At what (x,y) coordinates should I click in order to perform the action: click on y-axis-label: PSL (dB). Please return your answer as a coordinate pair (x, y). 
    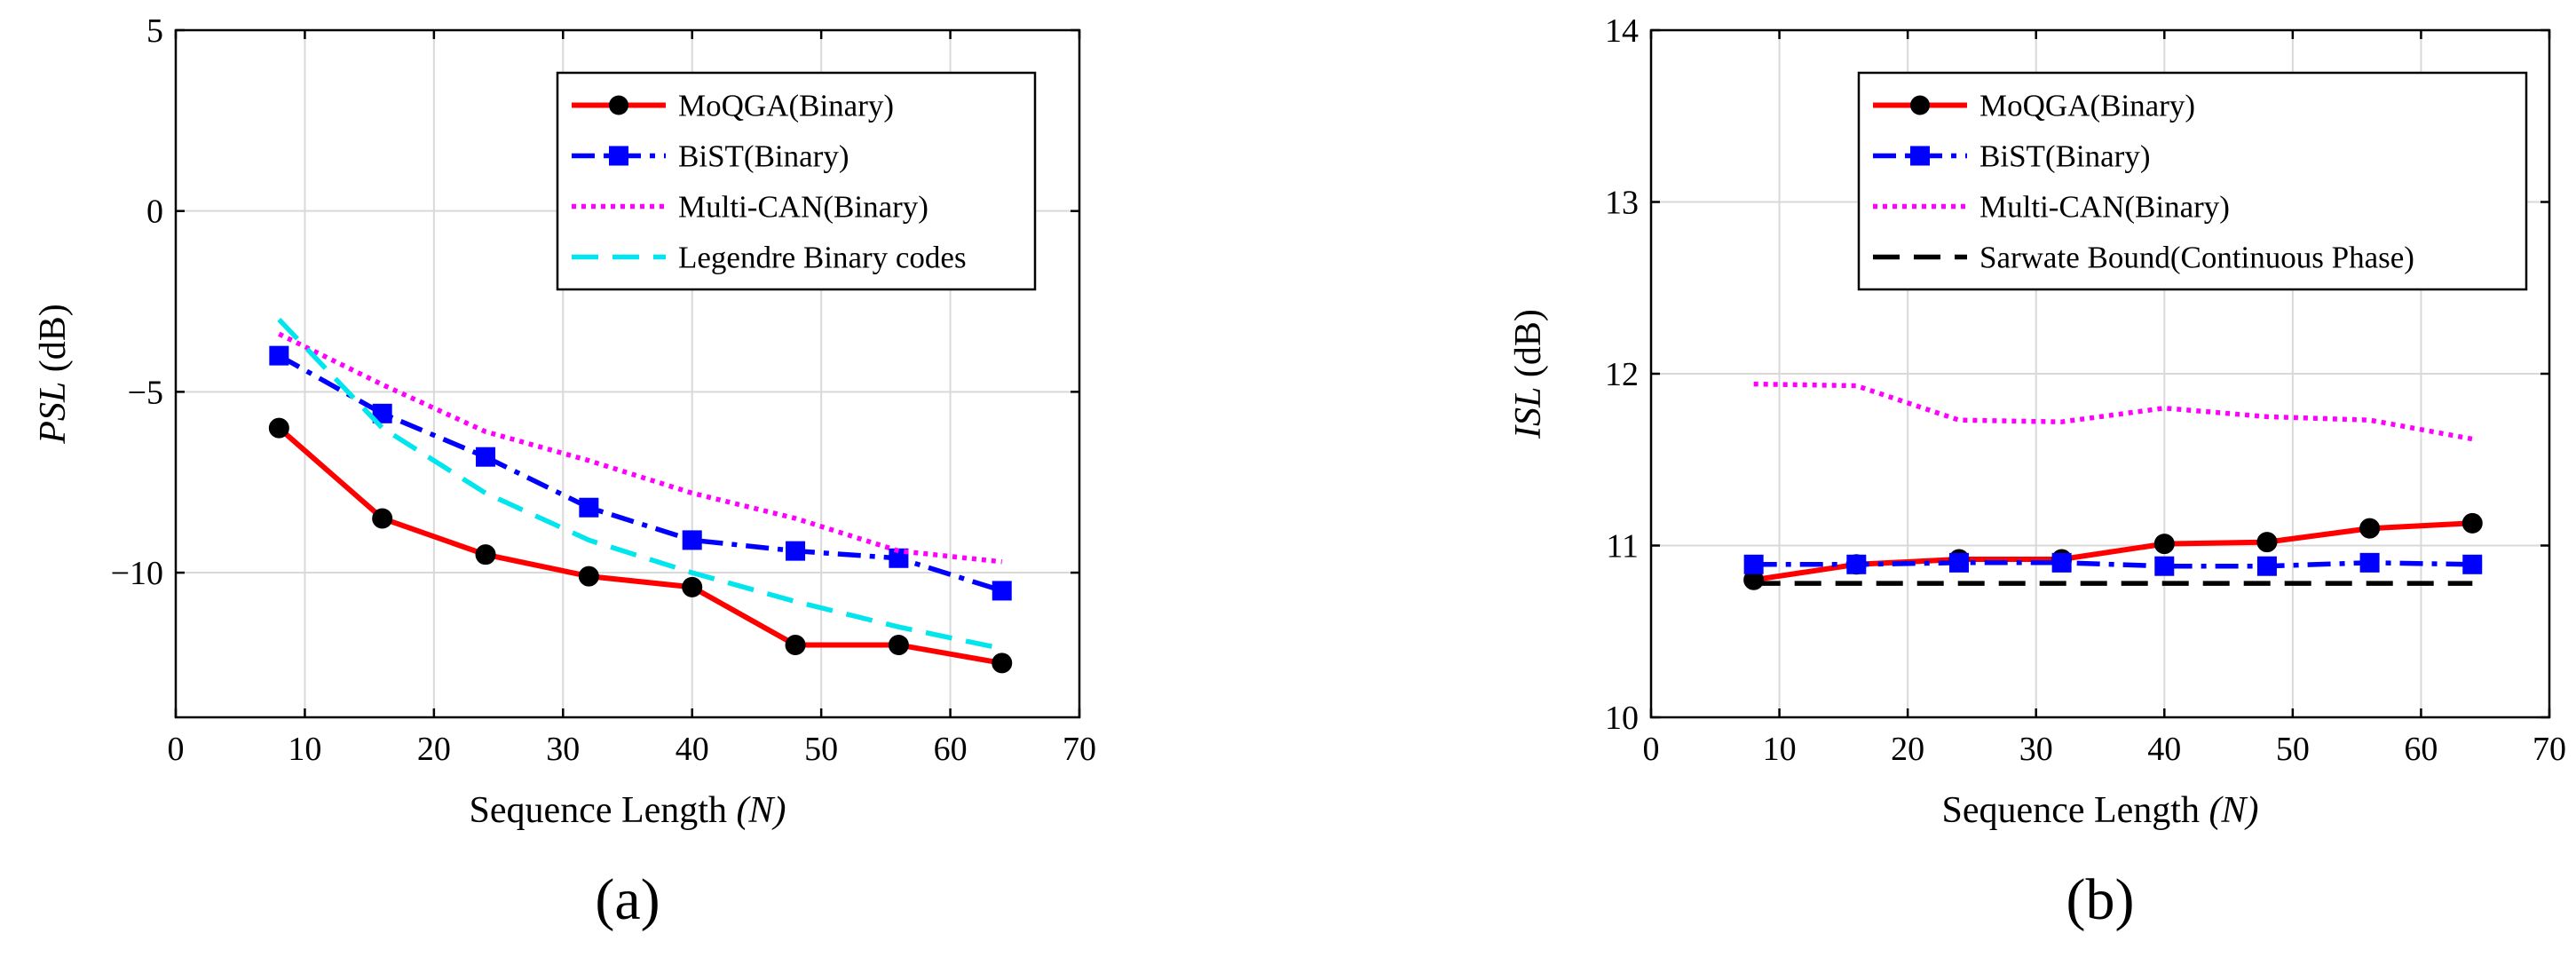
    Looking at the image, I should click on (53, 374).